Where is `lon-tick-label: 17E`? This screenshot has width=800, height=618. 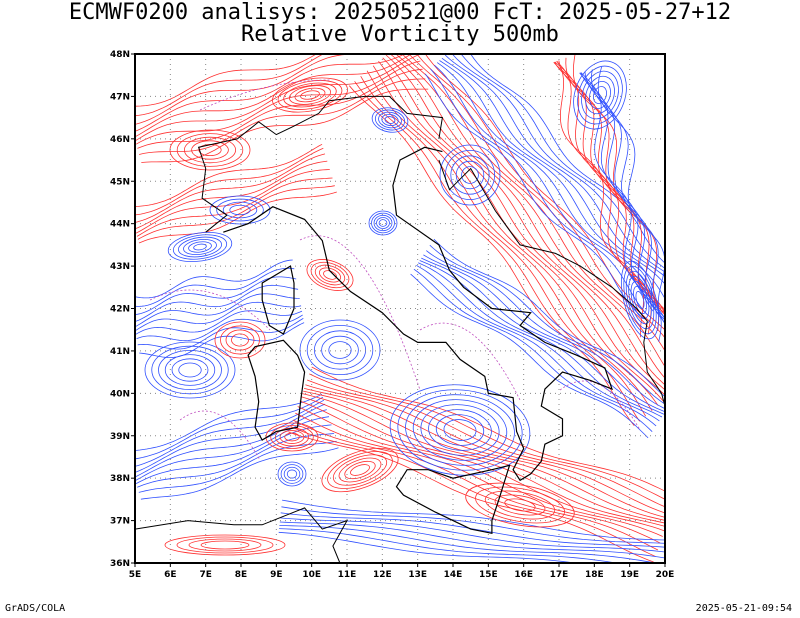 lon-tick-label: 17E is located at coordinates (559, 575).